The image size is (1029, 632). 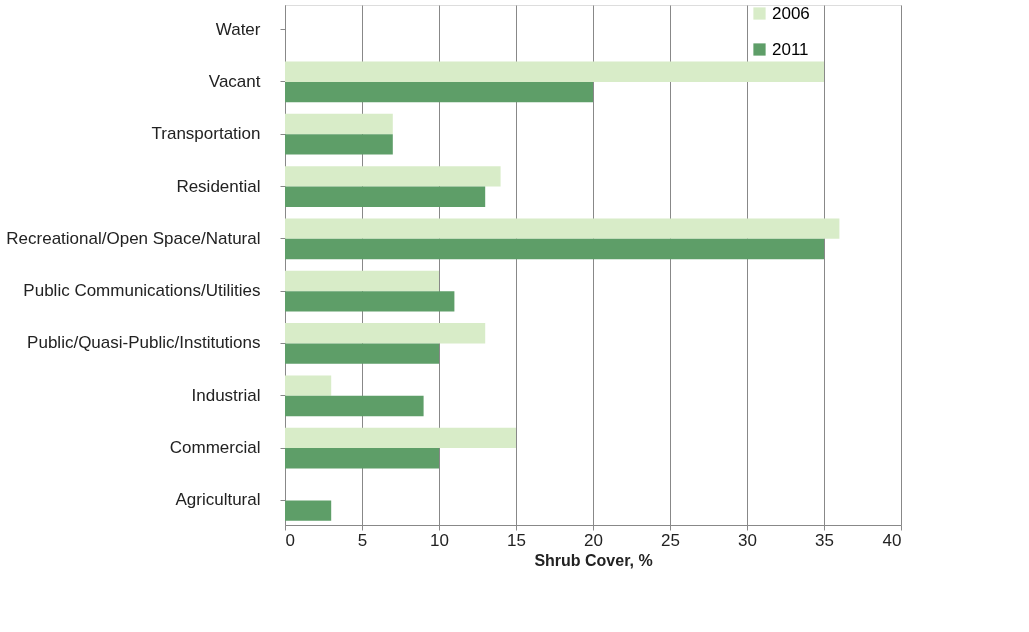 What do you see at coordinates (439, 540) in the screenshot?
I see `x-tick-label: 10` at bounding box center [439, 540].